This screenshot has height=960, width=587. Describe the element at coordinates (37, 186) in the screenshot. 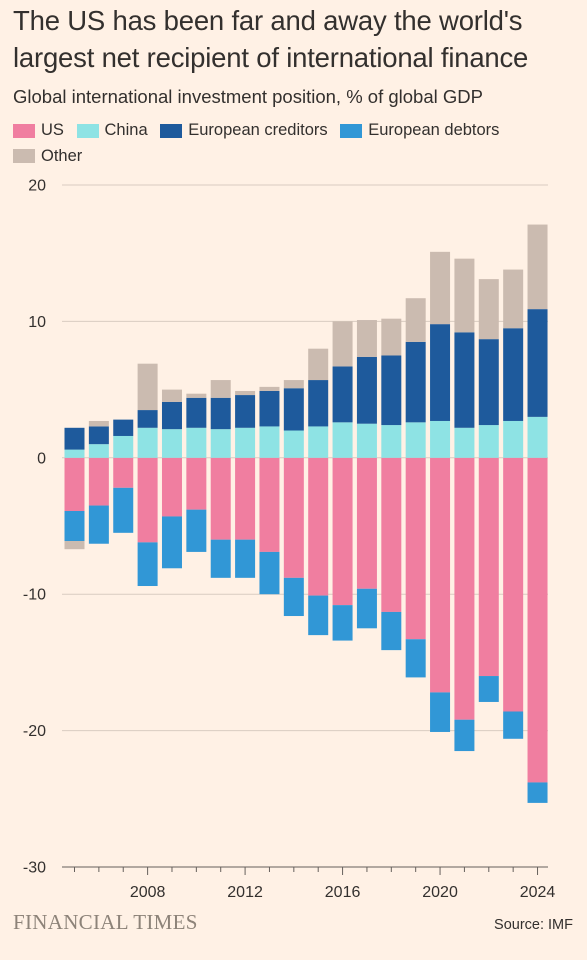

I see `y-tick-label: 20` at that location.